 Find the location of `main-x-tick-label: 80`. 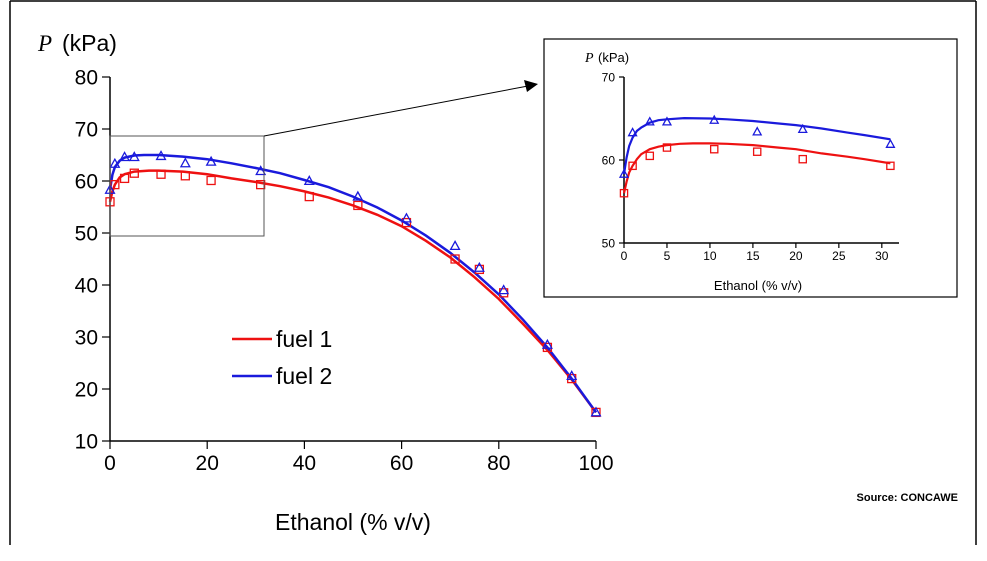

main-x-tick-label: 80 is located at coordinates (498, 463).